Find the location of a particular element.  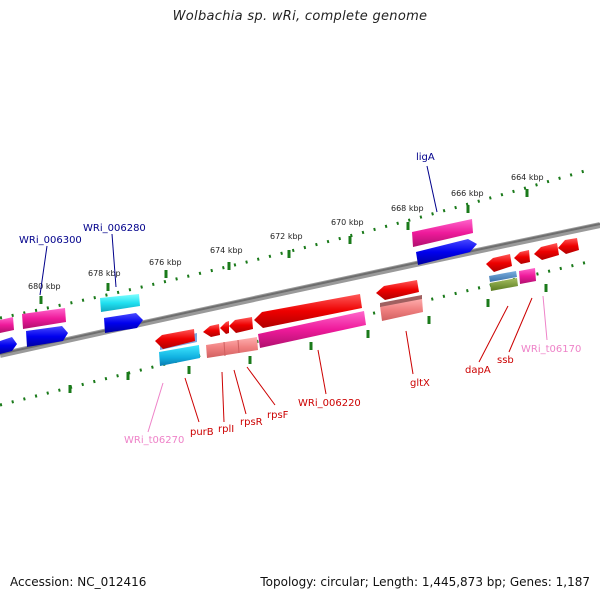

gene-label-ssb: ssb is located at coordinates (505, 360).